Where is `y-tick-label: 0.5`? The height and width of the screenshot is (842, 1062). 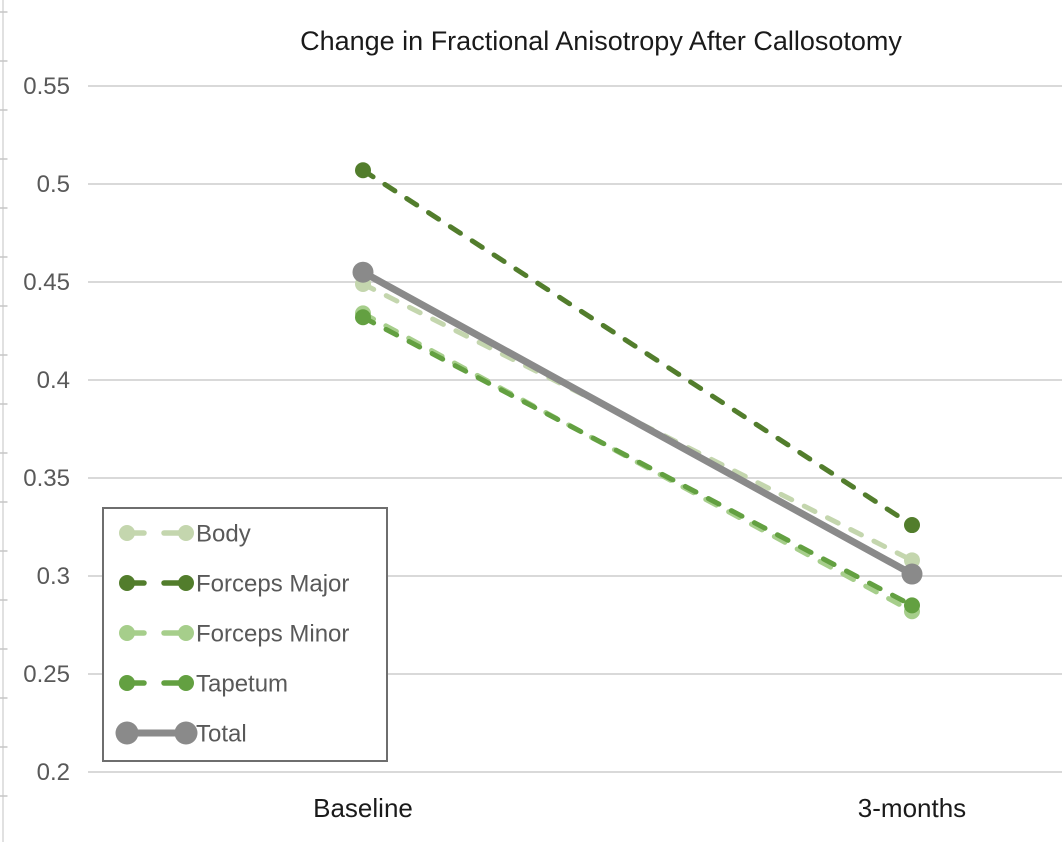
y-tick-label: 0.5 is located at coordinates (53, 184).